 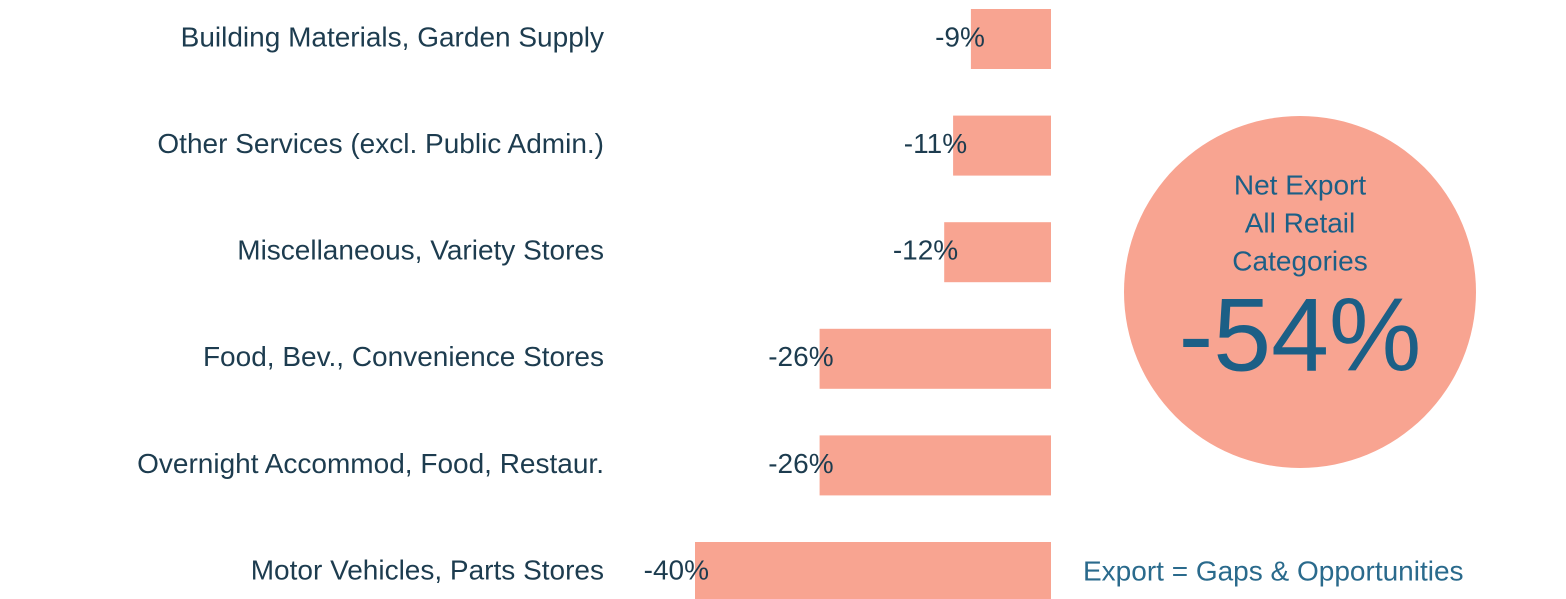 What do you see at coordinates (1273, 570) in the screenshot?
I see `footnote: Export = Gaps & Opportunities` at bounding box center [1273, 570].